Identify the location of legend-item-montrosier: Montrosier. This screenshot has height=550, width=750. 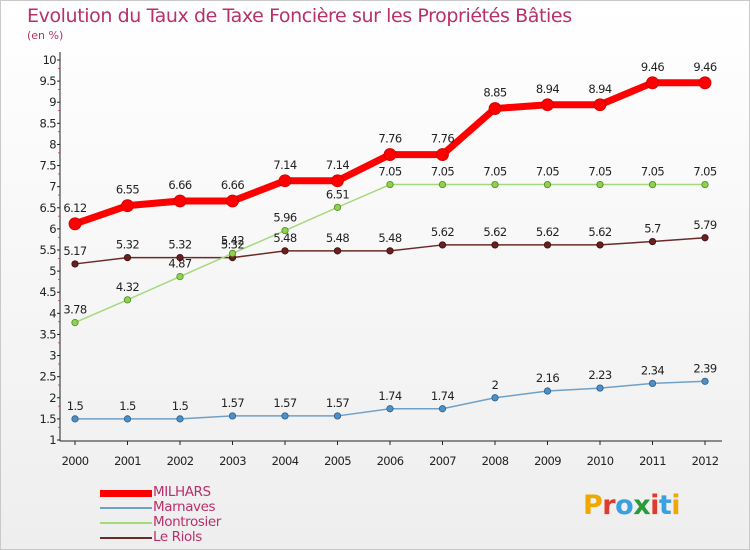
(180, 522).